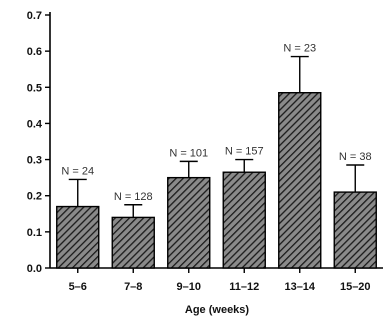 The width and height of the screenshot is (389, 325). Describe the element at coordinates (220, 280) in the screenshot. I see `x-ticks: 5–6 7–8 9–10 11–12 13–14 15–20` at that location.